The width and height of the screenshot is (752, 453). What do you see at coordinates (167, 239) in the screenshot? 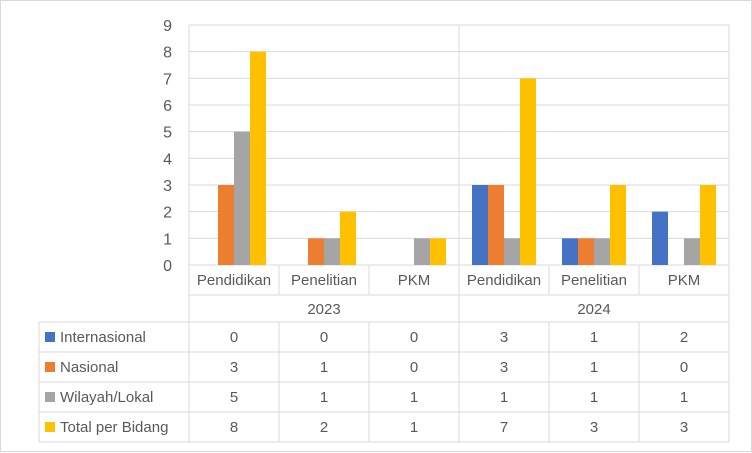
I see `y-tick-label: 1` at bounding box center [167, 239].